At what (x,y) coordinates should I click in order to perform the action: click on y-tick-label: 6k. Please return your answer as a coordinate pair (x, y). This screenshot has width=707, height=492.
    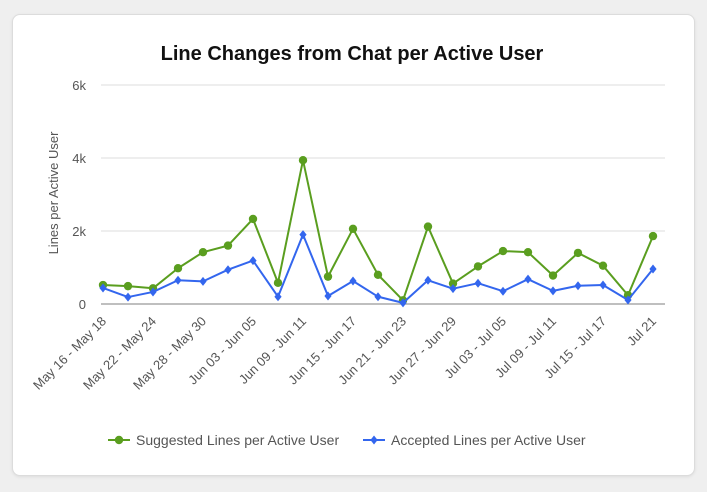
    Looking at the image, I should click on (79, 85).